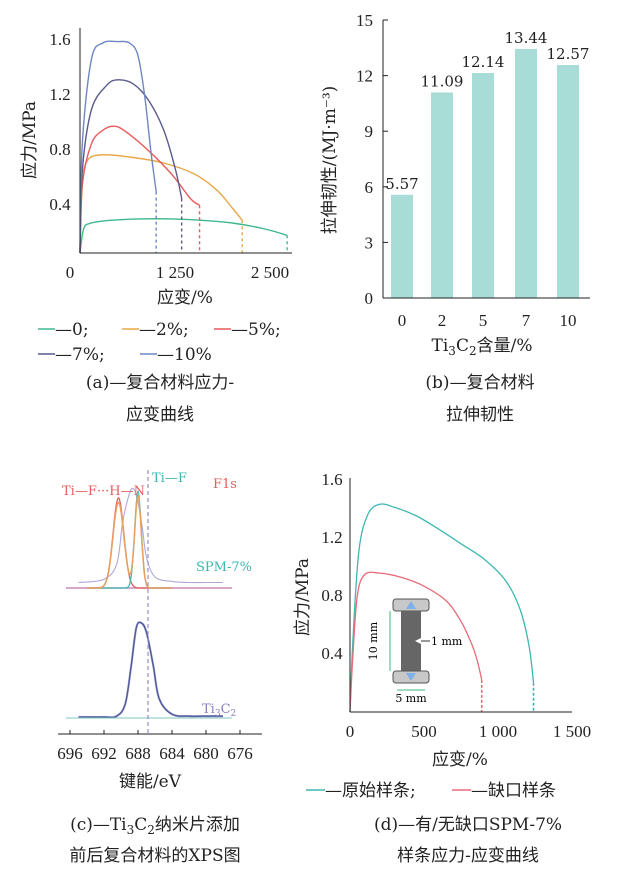 The height and width of the screenshot is (875, 635). I want to click on panel-a-xtick-0: 0, so click(70, 272).